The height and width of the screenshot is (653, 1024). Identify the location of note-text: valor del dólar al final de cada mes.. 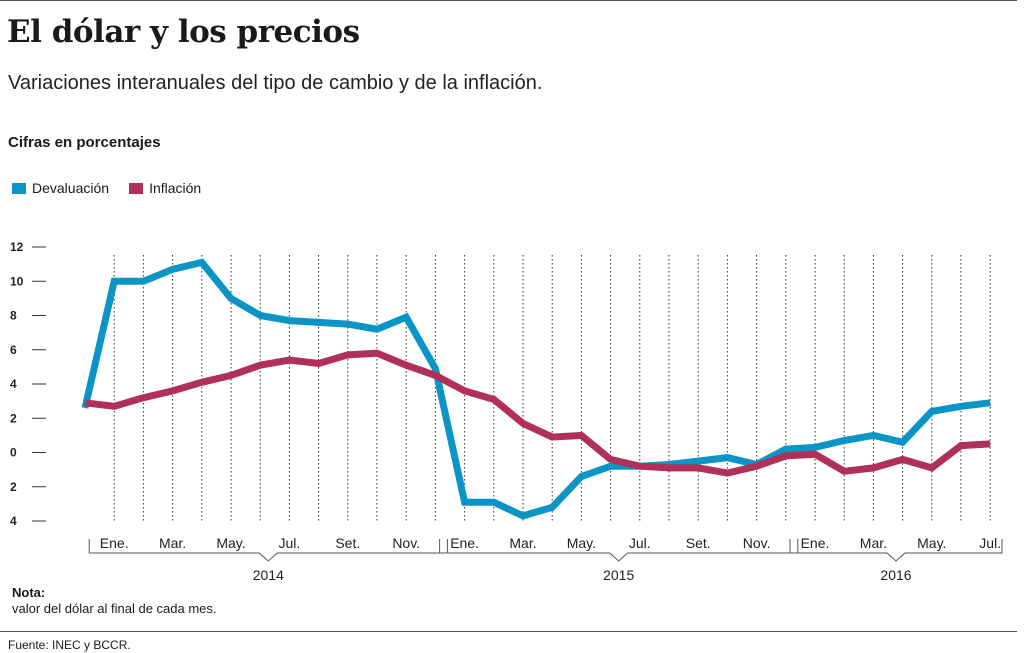
(114, 608).